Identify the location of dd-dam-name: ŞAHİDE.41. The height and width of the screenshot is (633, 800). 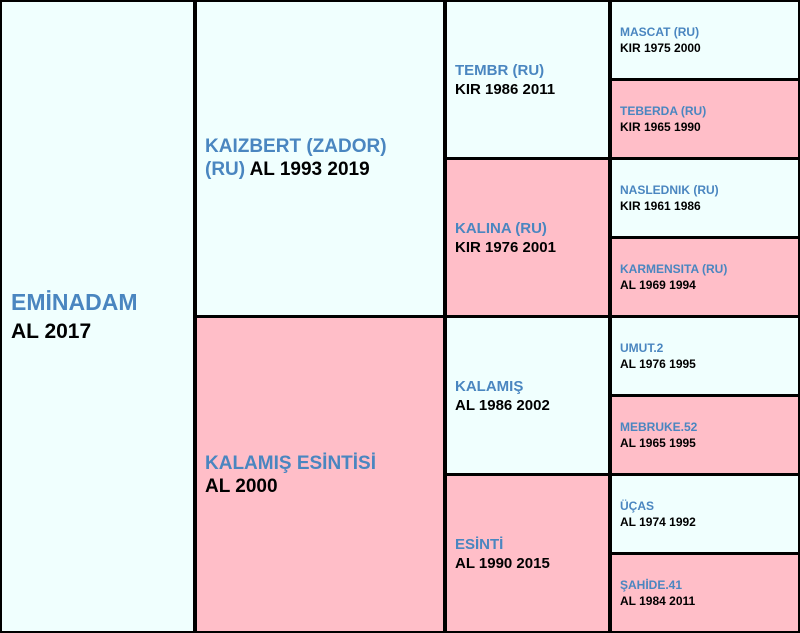
(651, 585).